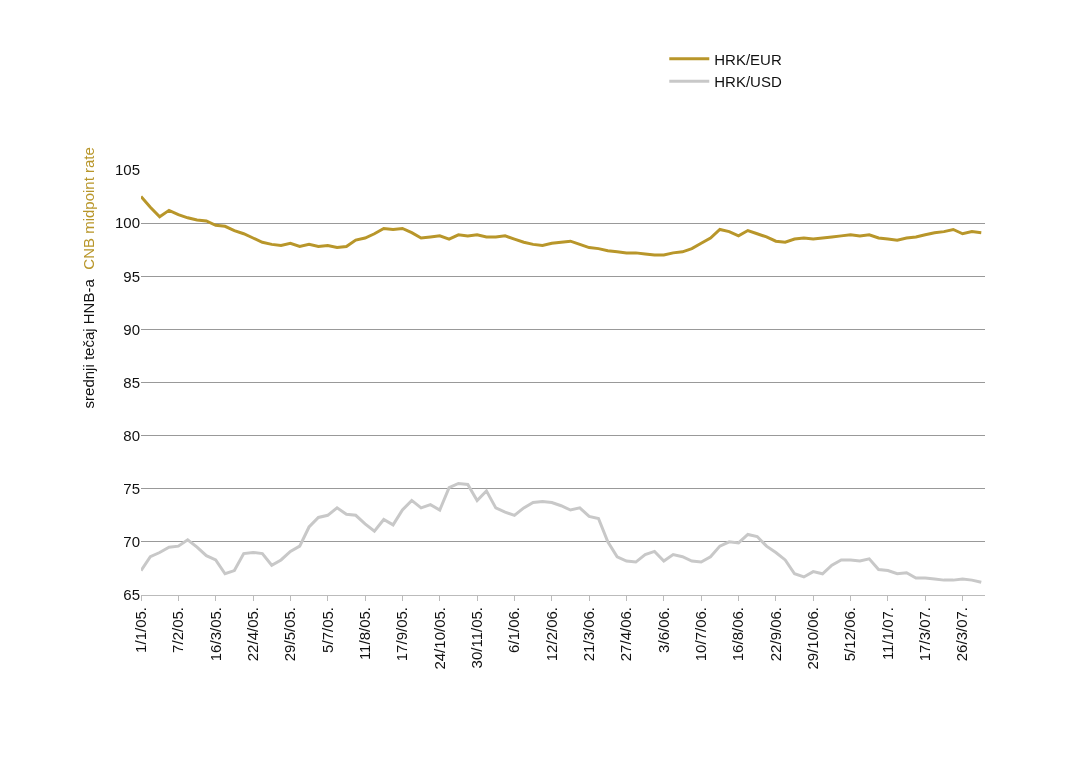 Image resolution: width=1069 pixels, height=768 pixels. What do you see at coordinates (551, 634) in the screenshot?
I see `x-tick-label: 12/2/06.` at bounding box center [551, 634].